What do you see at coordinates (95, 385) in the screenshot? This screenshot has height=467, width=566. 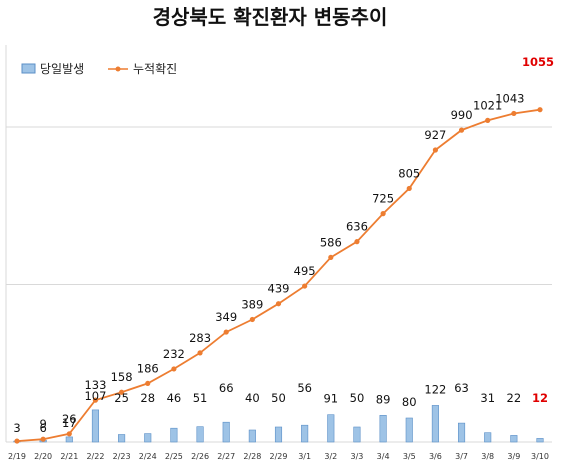 I see `cumulative-label-2/22: 133` at bounding box center [95, 385].